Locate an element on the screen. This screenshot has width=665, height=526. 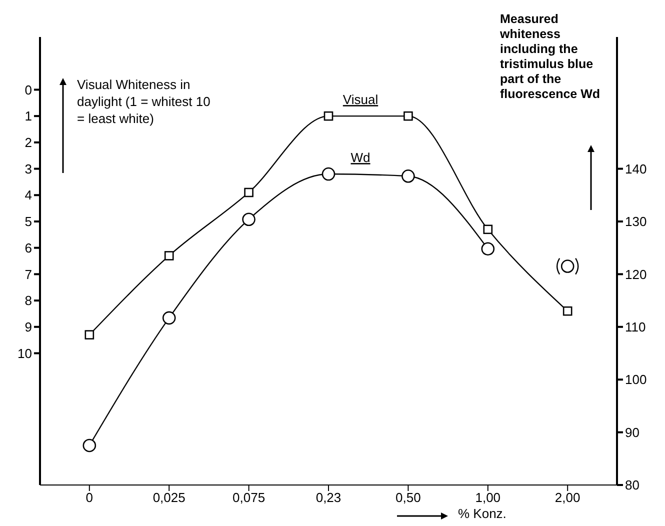
y-tick-label: 4 is located at coordinates (28, 195).